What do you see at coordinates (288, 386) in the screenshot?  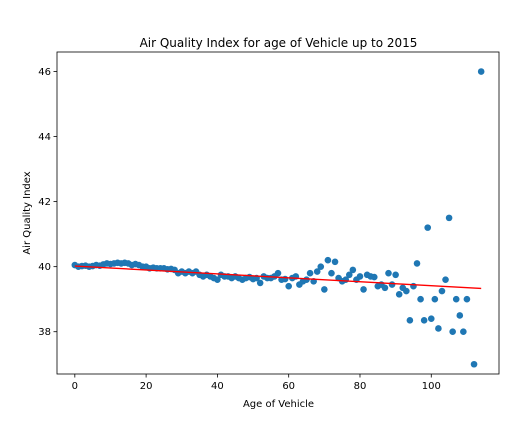 I see `x-tick-label: 60` at bounding box center [288, 386].